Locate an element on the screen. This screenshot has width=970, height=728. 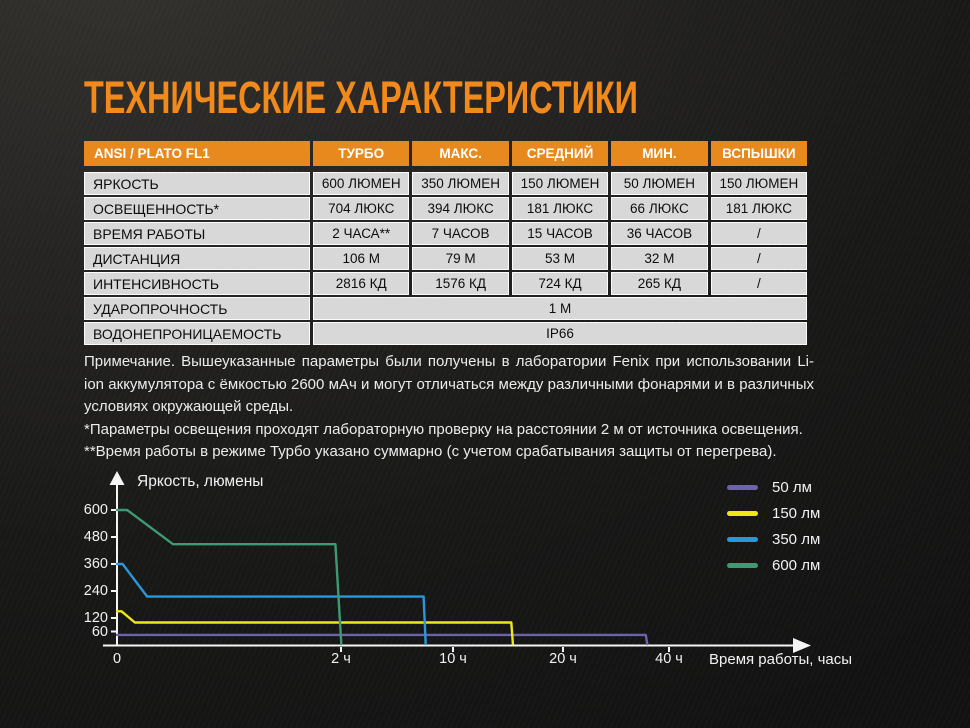
row-label: УДАРОПРОЧНОСТЬ is located at coordinates (197, 308).